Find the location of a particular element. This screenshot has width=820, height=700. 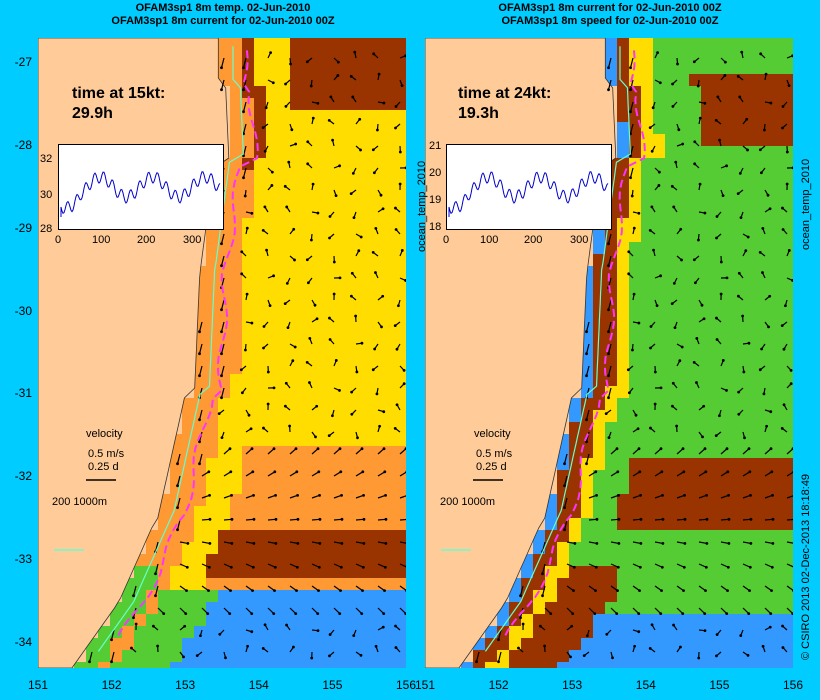

left-inset-plot is located at coordinates (141, 187).